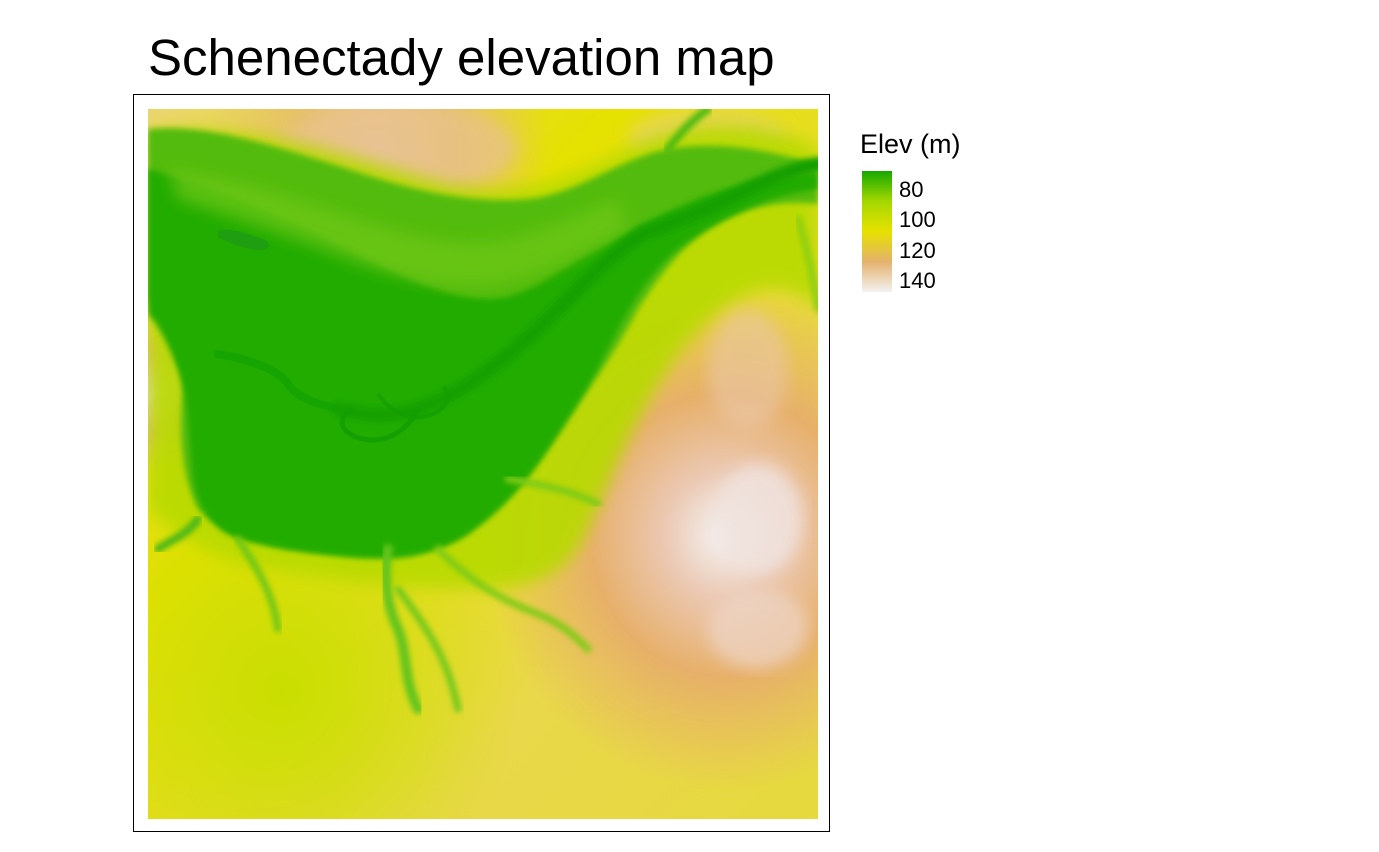  What do you see at coordinates (911, 189) in the screenshot?
I see `legend-tick-80: 80` at bounding box center [911, 189].